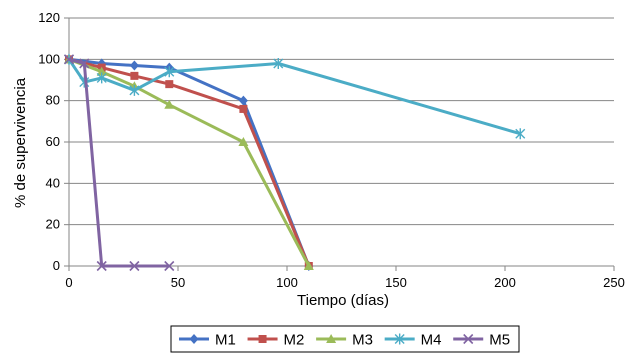 The width and height of the screenshot is (639, 356). Describe the element at coordinates (49, 58) in the screenshot. I see `y-tick-label-5: 100` at that location.